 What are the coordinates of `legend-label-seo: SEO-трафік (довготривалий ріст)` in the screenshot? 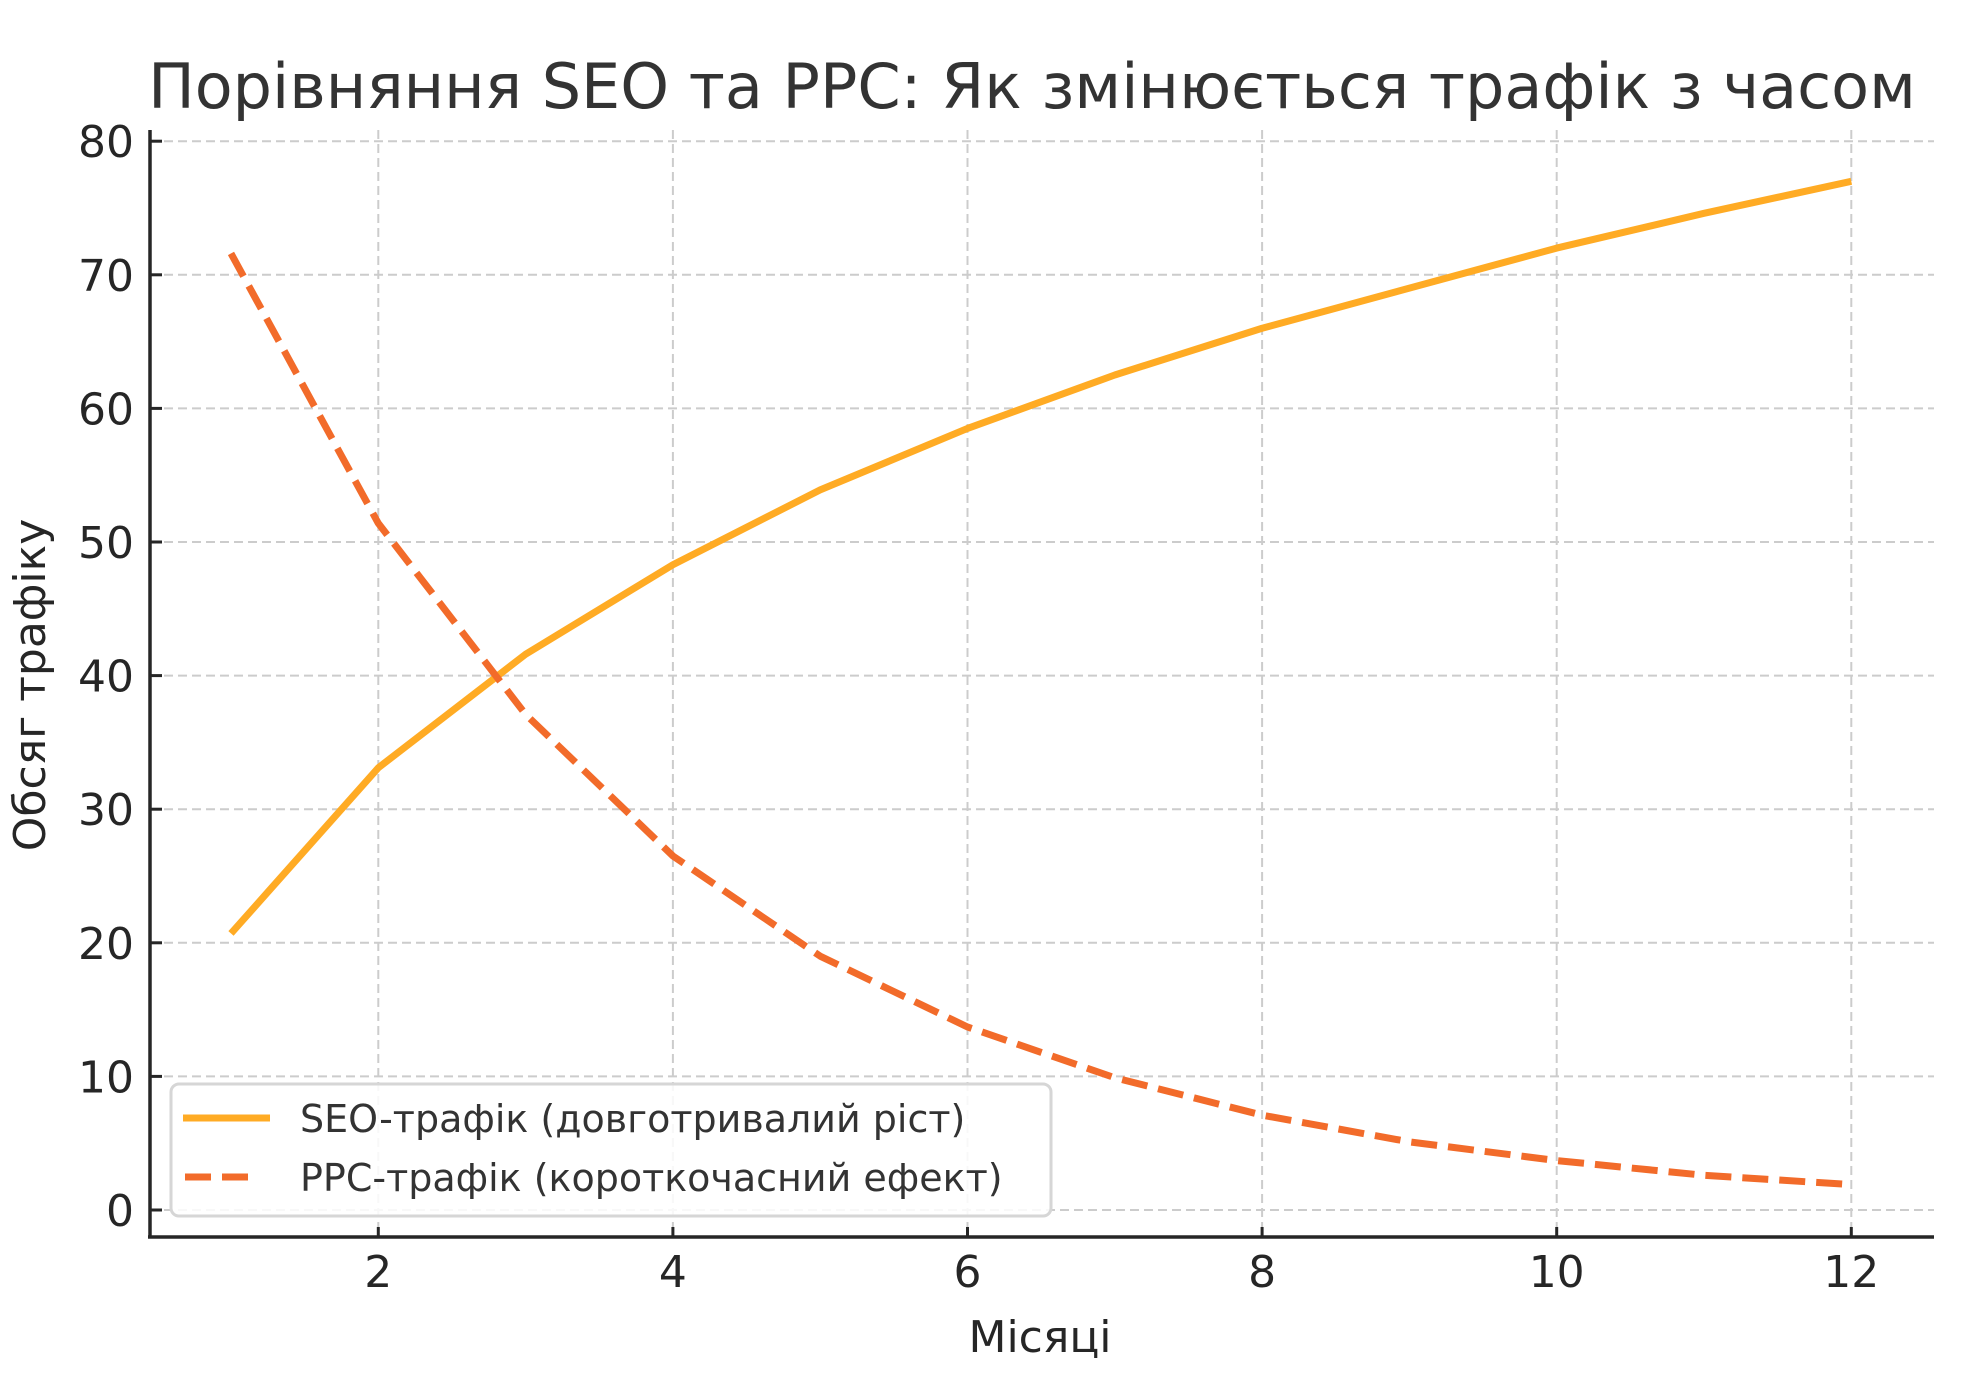 It's located at (632, 1119).